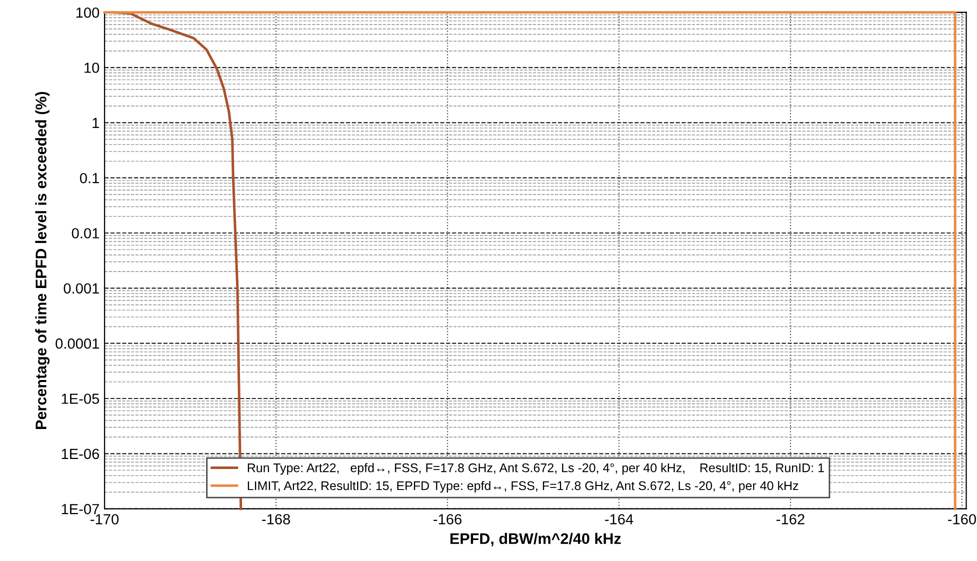 The height and width of the screenshot is (561, 977). I want to click on x-tick-label: -168, so click(276, 519).